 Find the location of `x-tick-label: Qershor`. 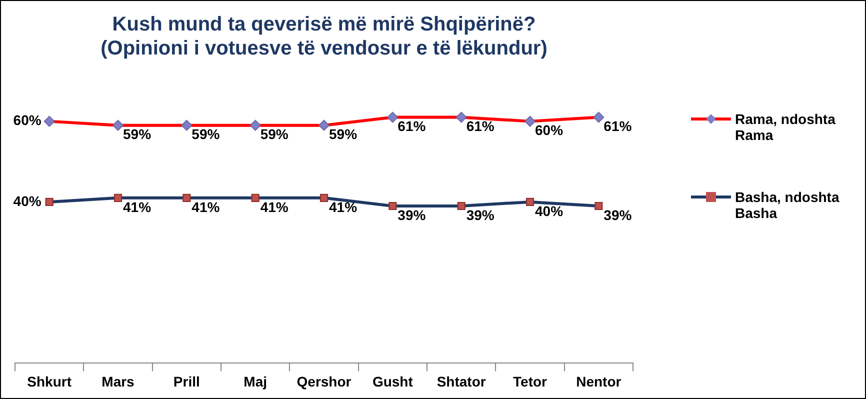

x-tick-label: Qershor is located at coordinates (324, 381).